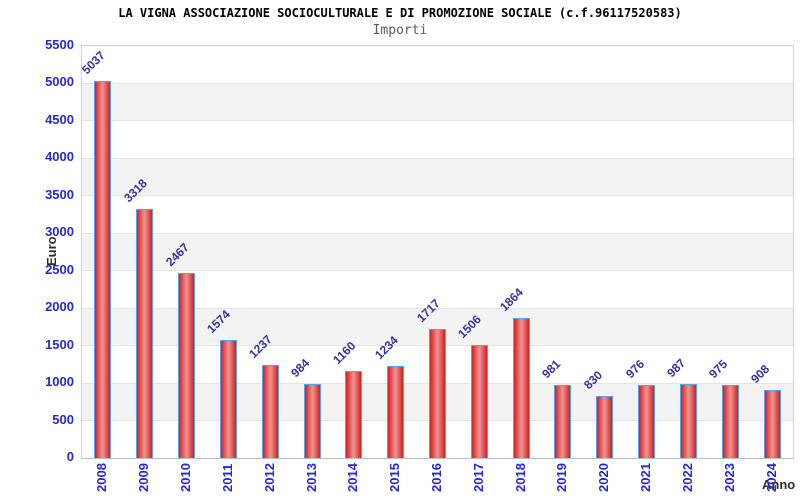 This screenshot has height=500, width=800. Describe the element at coordinates (59, 44) in the screenshot. I see `y-tick-label: 5500` at that location.